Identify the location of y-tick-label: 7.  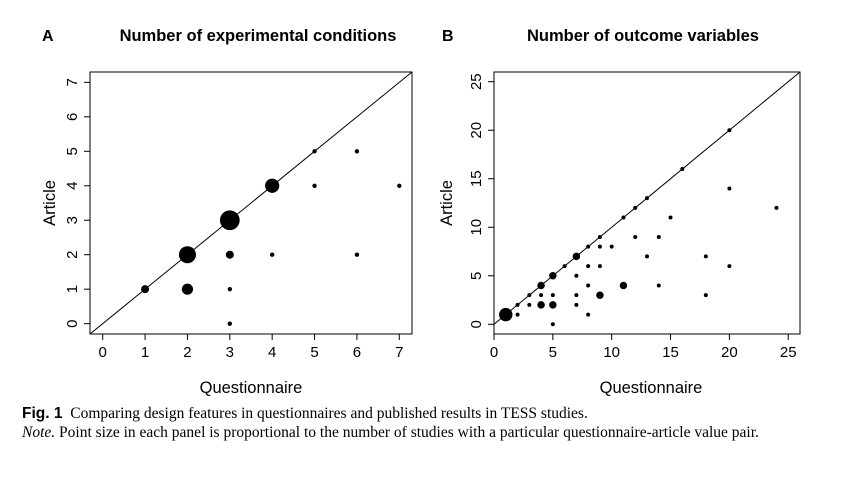
(72, 82).